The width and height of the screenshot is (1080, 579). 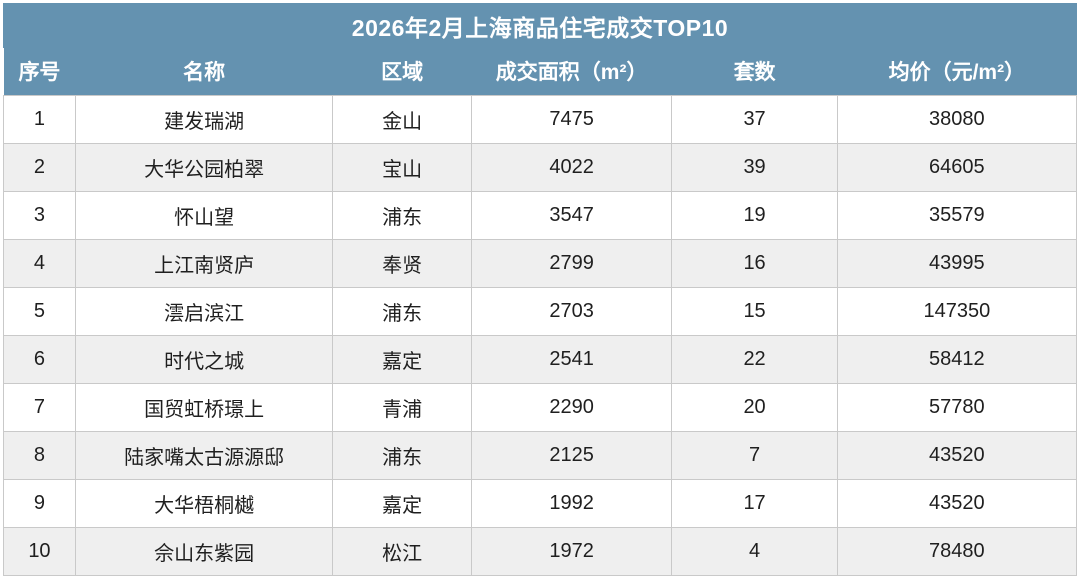 I want to click on table-row: 9 大华梧桐樾 嘉定 1992 17 43520, so click(x=540, y=503).